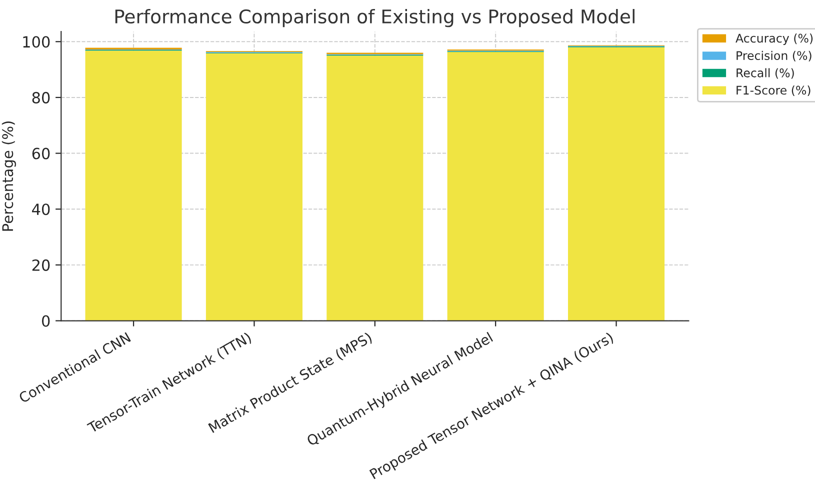 The height and width of the screenshot is (486, 815). What do you see at coordinates (46, 321) in the screenshot?
I see `y-tick-label: 0` at bounding box center [46, 321].